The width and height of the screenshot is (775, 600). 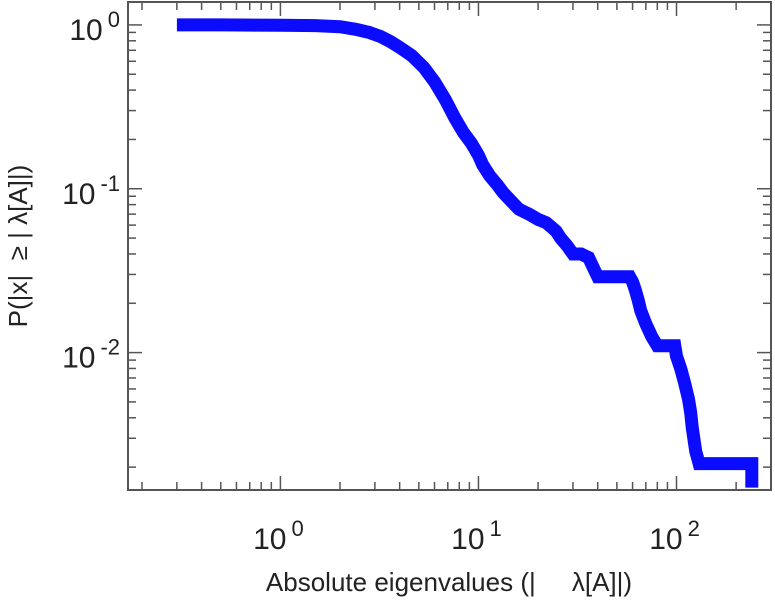 What do you see at coordinates (18, 246) in the screenshot?
I see `y-axis-label: P(|x| ≥ | λ[A]|)` at bounding box center [18, 246].